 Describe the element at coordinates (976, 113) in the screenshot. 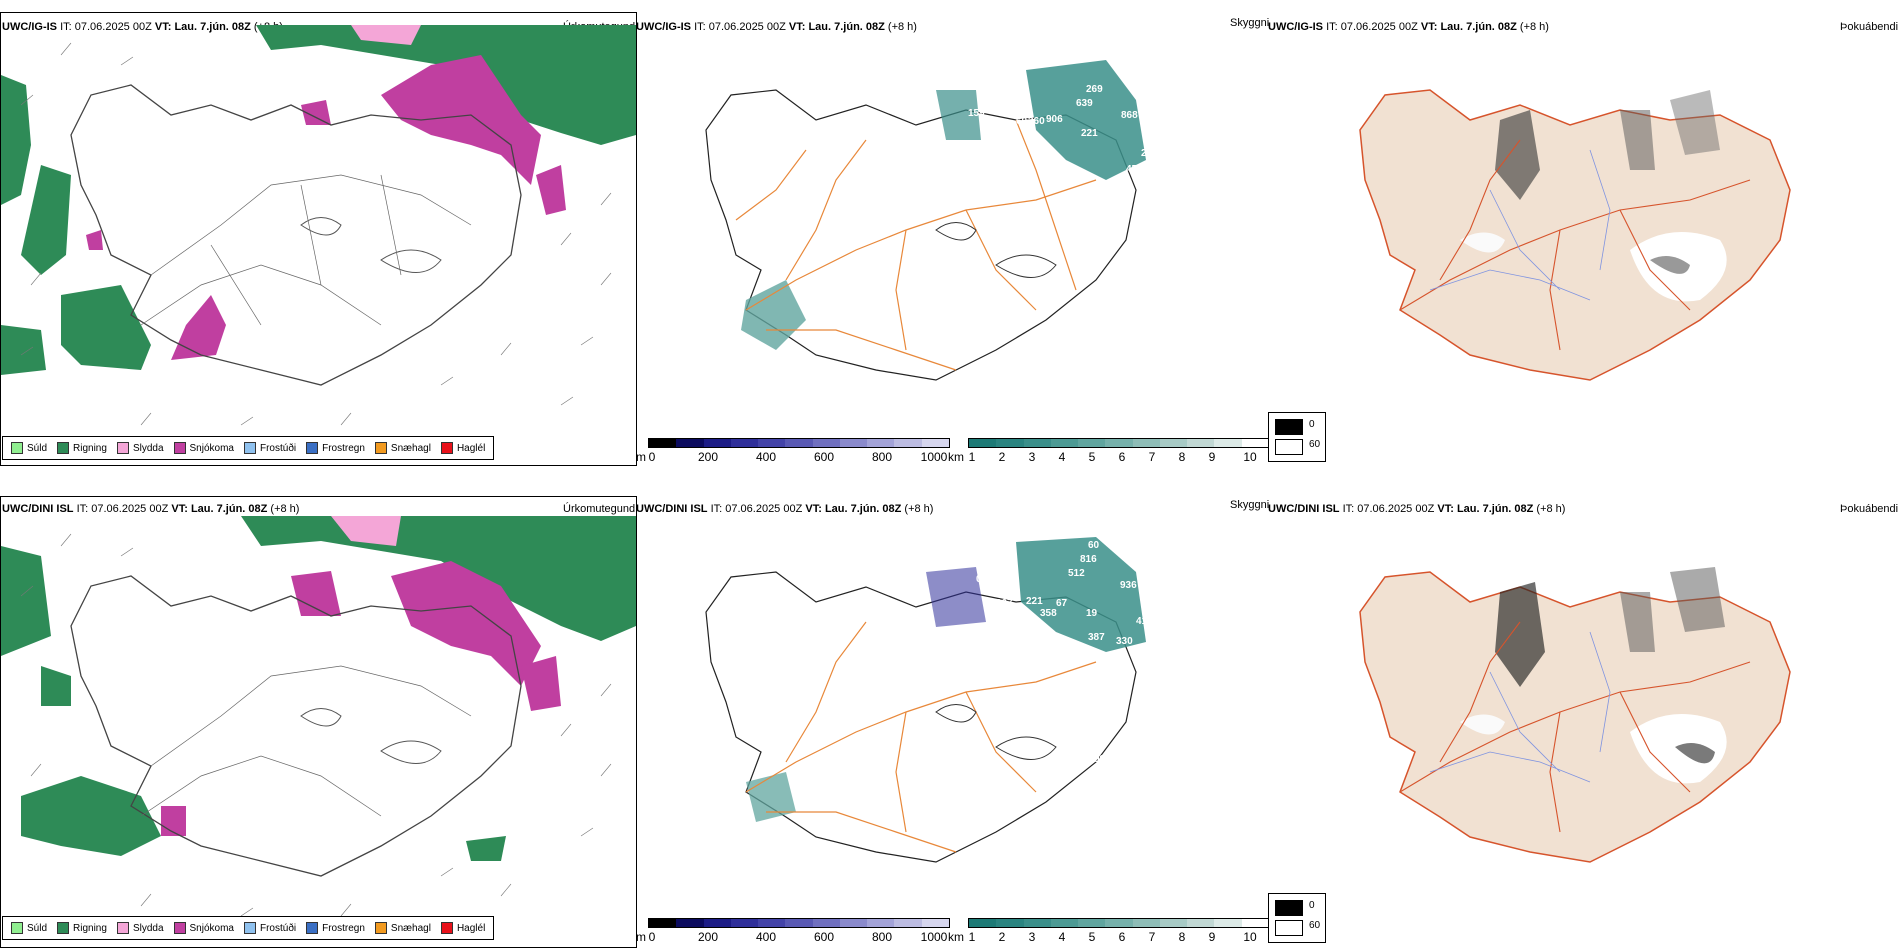

I see `cloud-number-label: 159` at that location.